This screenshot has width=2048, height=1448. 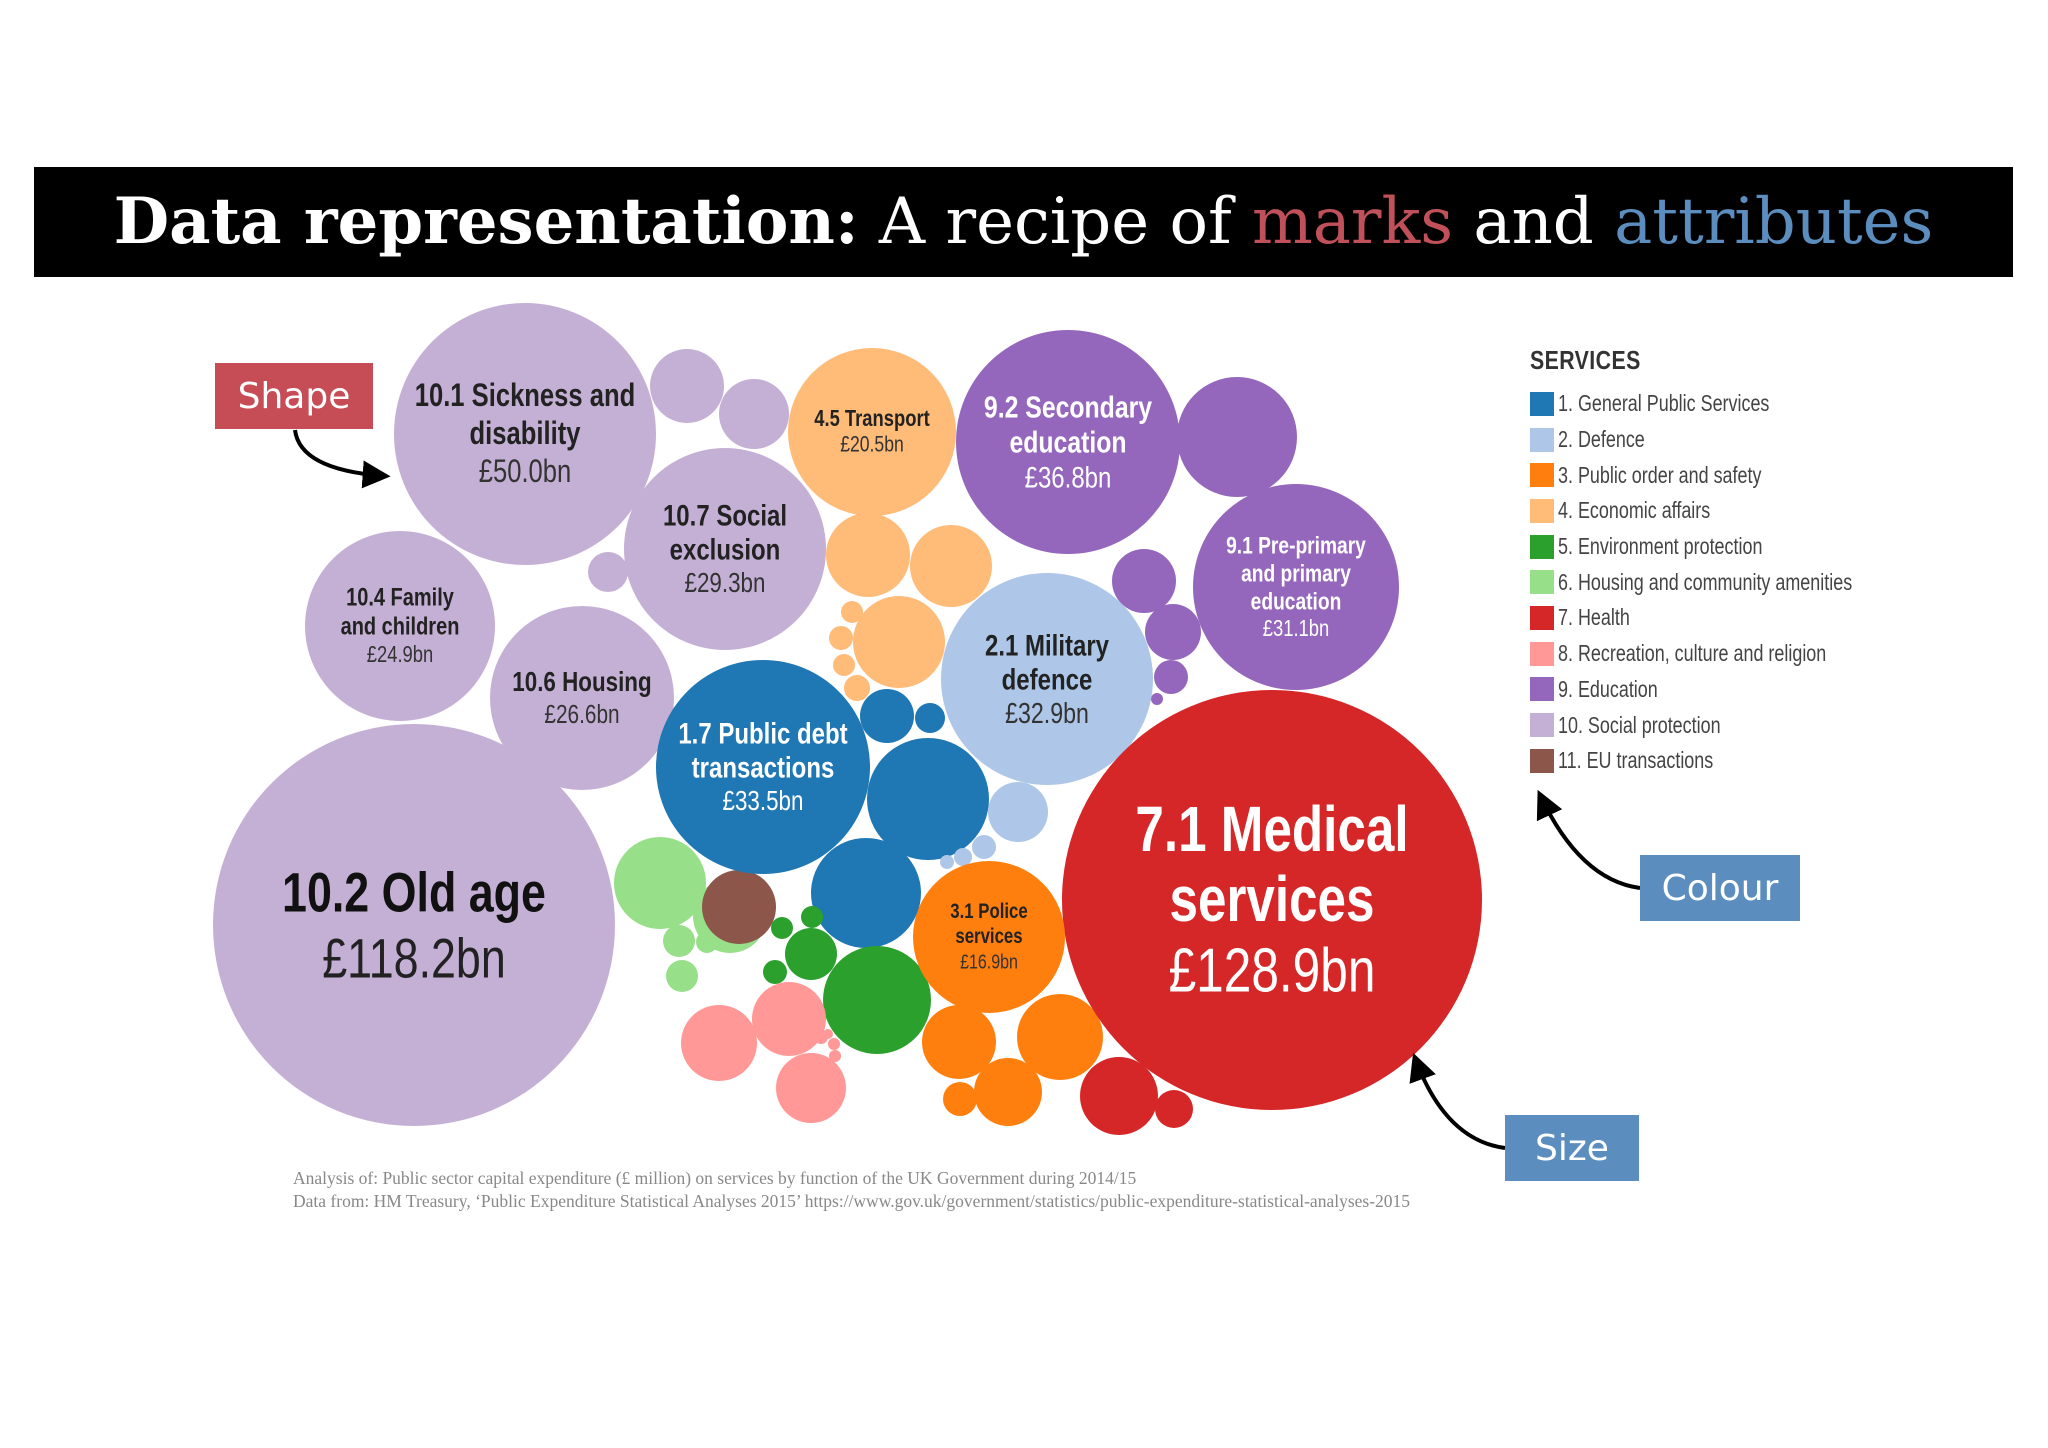 I want to click on bubble-label-value: £26.6bn, so click(x=581, y=714).